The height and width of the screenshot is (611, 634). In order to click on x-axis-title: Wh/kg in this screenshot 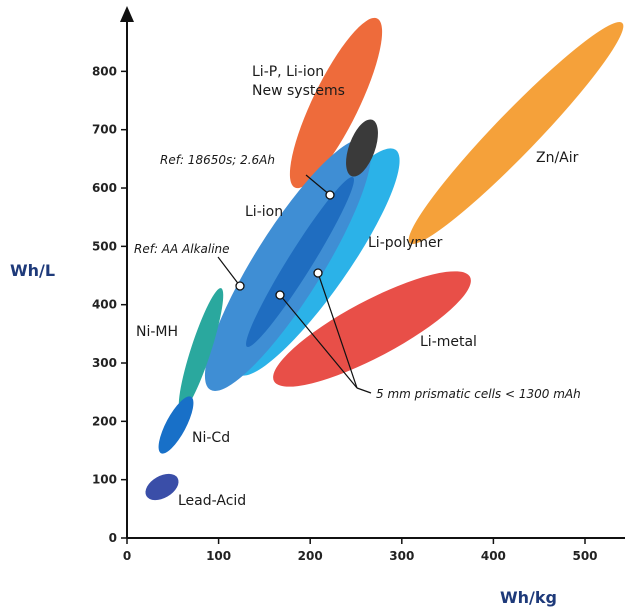, I will do `click(528, 597)`.